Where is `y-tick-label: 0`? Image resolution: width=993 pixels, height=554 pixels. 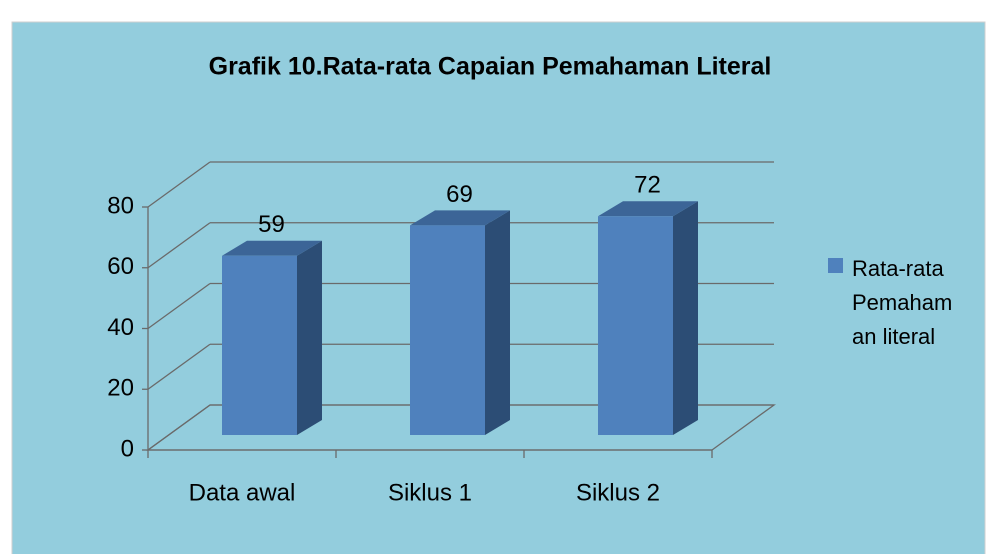 y-tick-label: 0 is located at coordinates (127, 448).